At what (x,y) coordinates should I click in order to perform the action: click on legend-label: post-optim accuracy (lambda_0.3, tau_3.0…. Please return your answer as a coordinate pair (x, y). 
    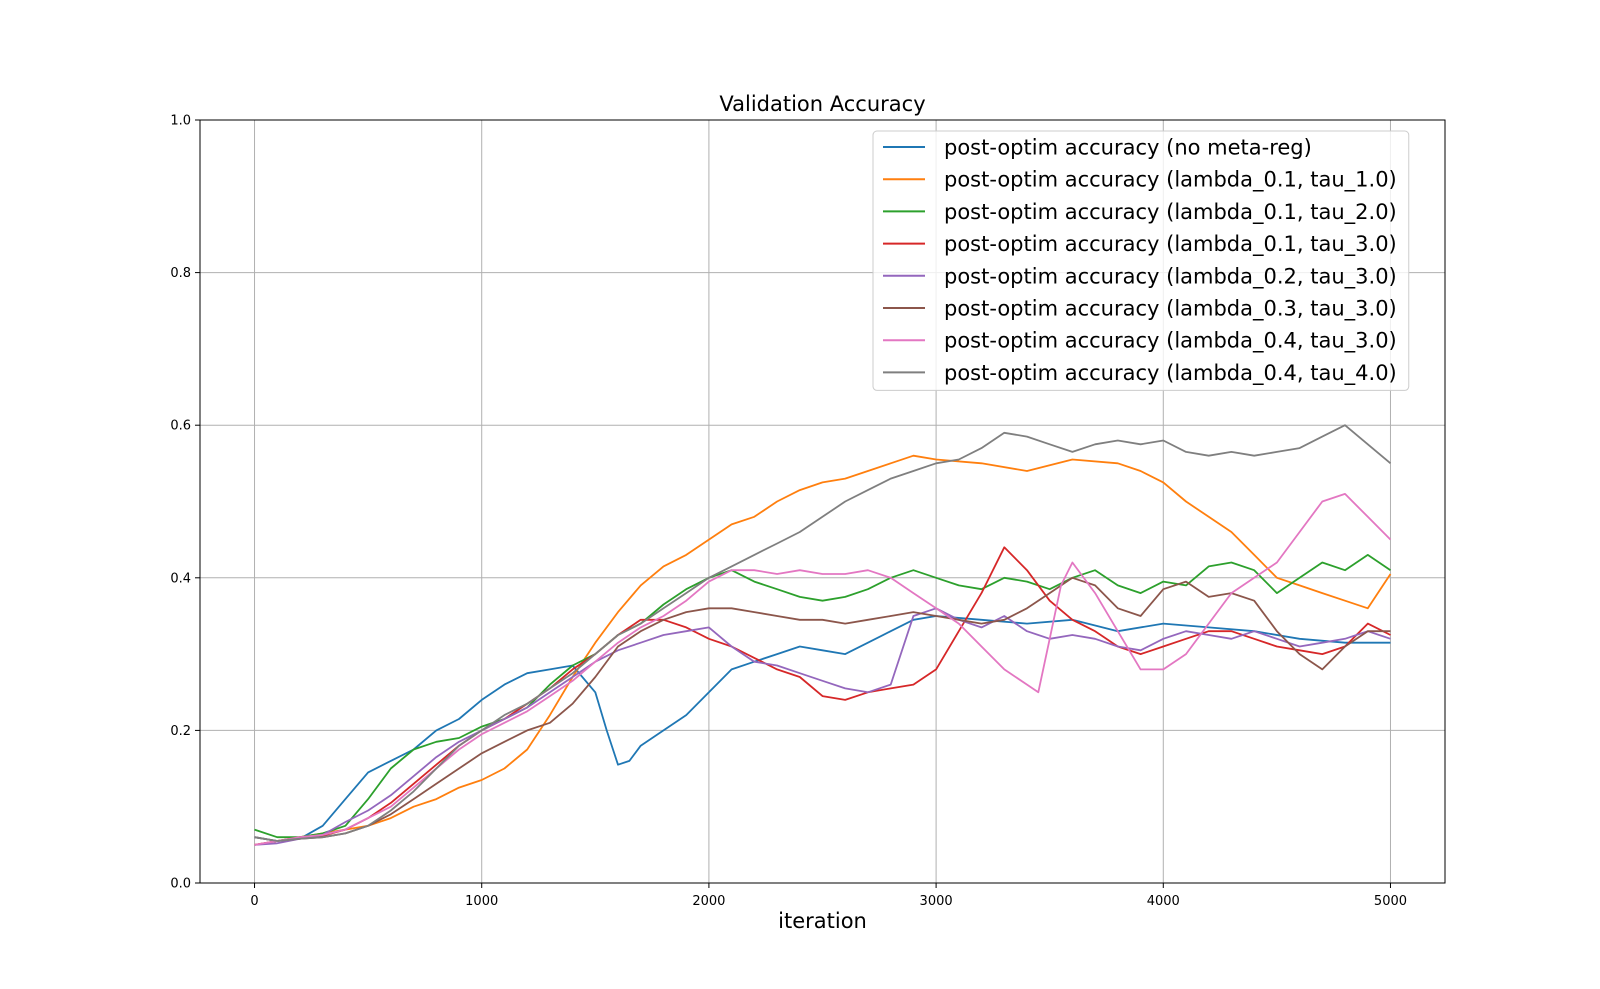
    Looking at the image, I should click on (1170, 309).